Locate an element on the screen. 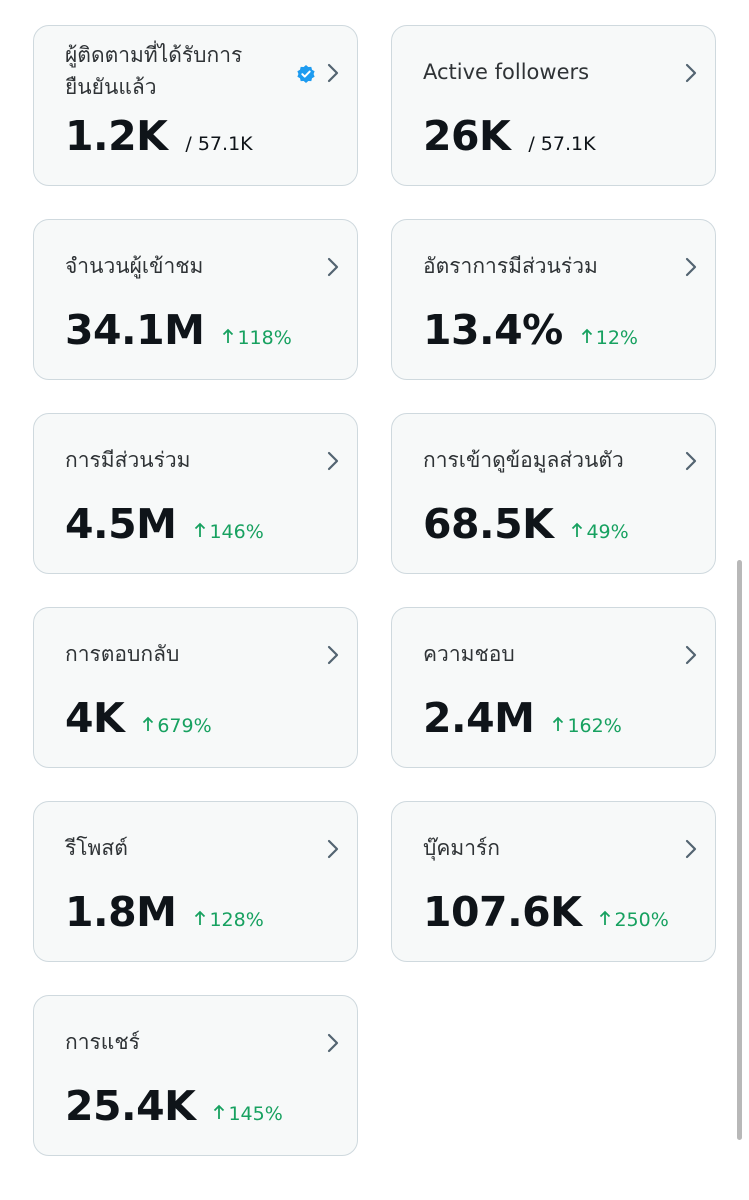 The width and height of the screenshot is (749, 1200). metric-card: ความชอบ 2.4M 162% is located at coordinates (553, 687).